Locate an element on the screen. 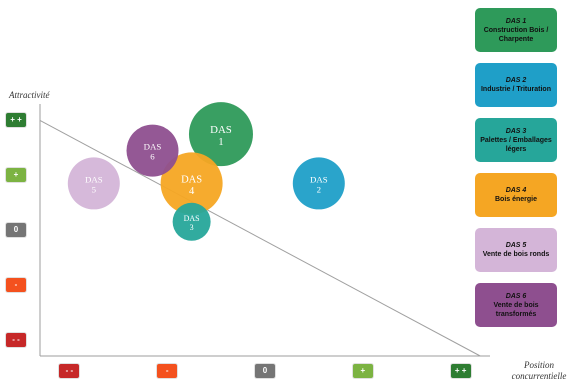 This screenshot has height=387, width=579. legend-item: DAS 2 Industrie / Trituration is located at coordinates (516, 85).